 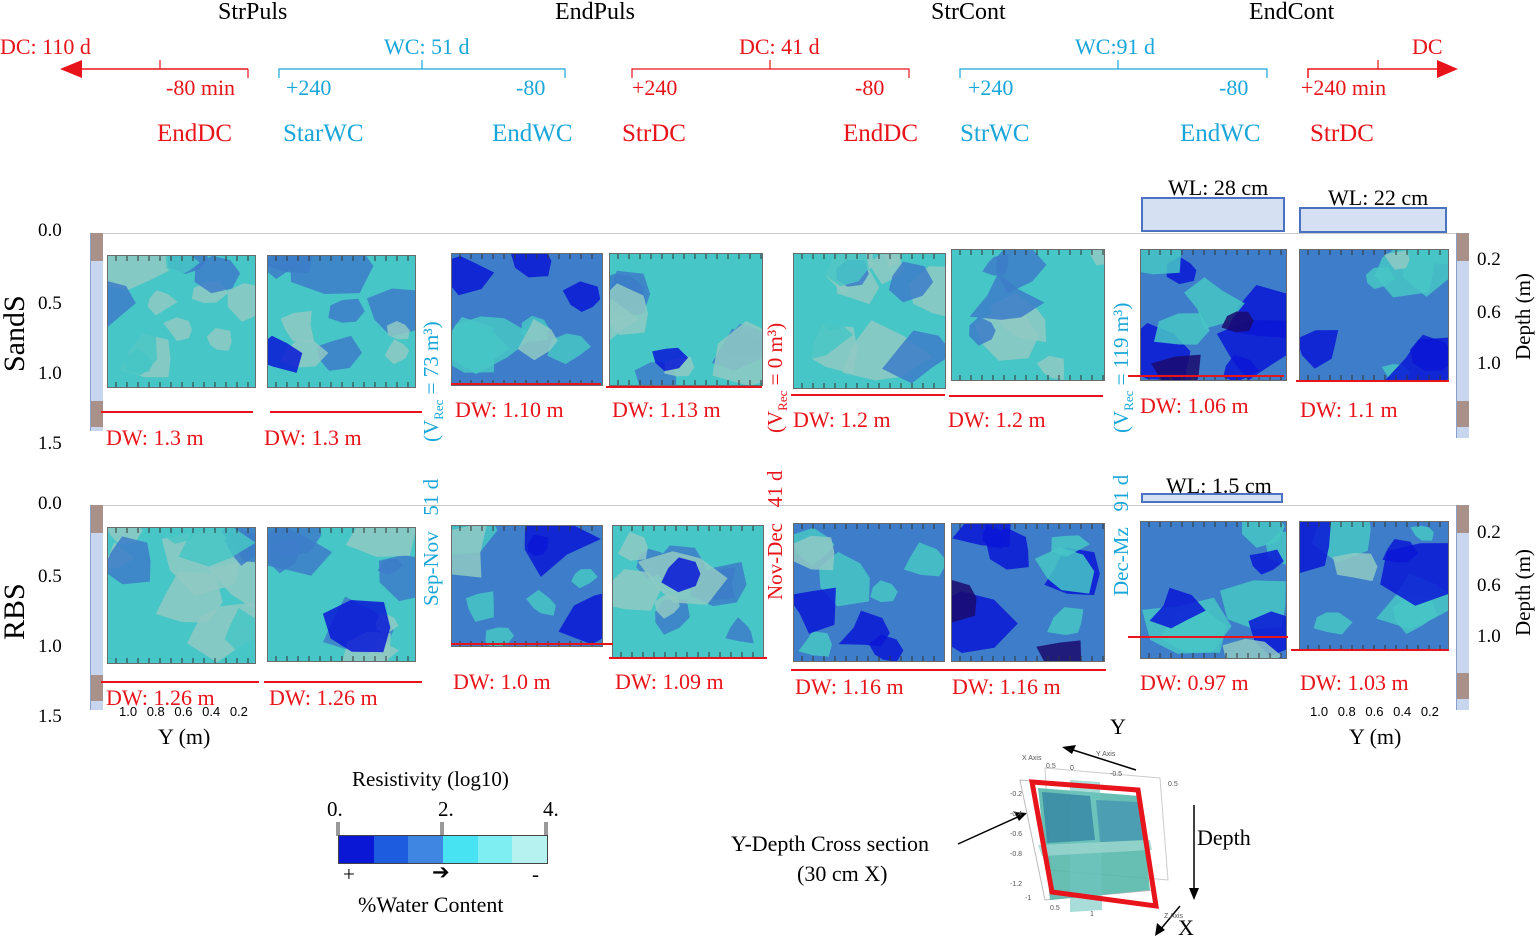 I want to click on legend-tick: 4., so click(x=551, y=809).